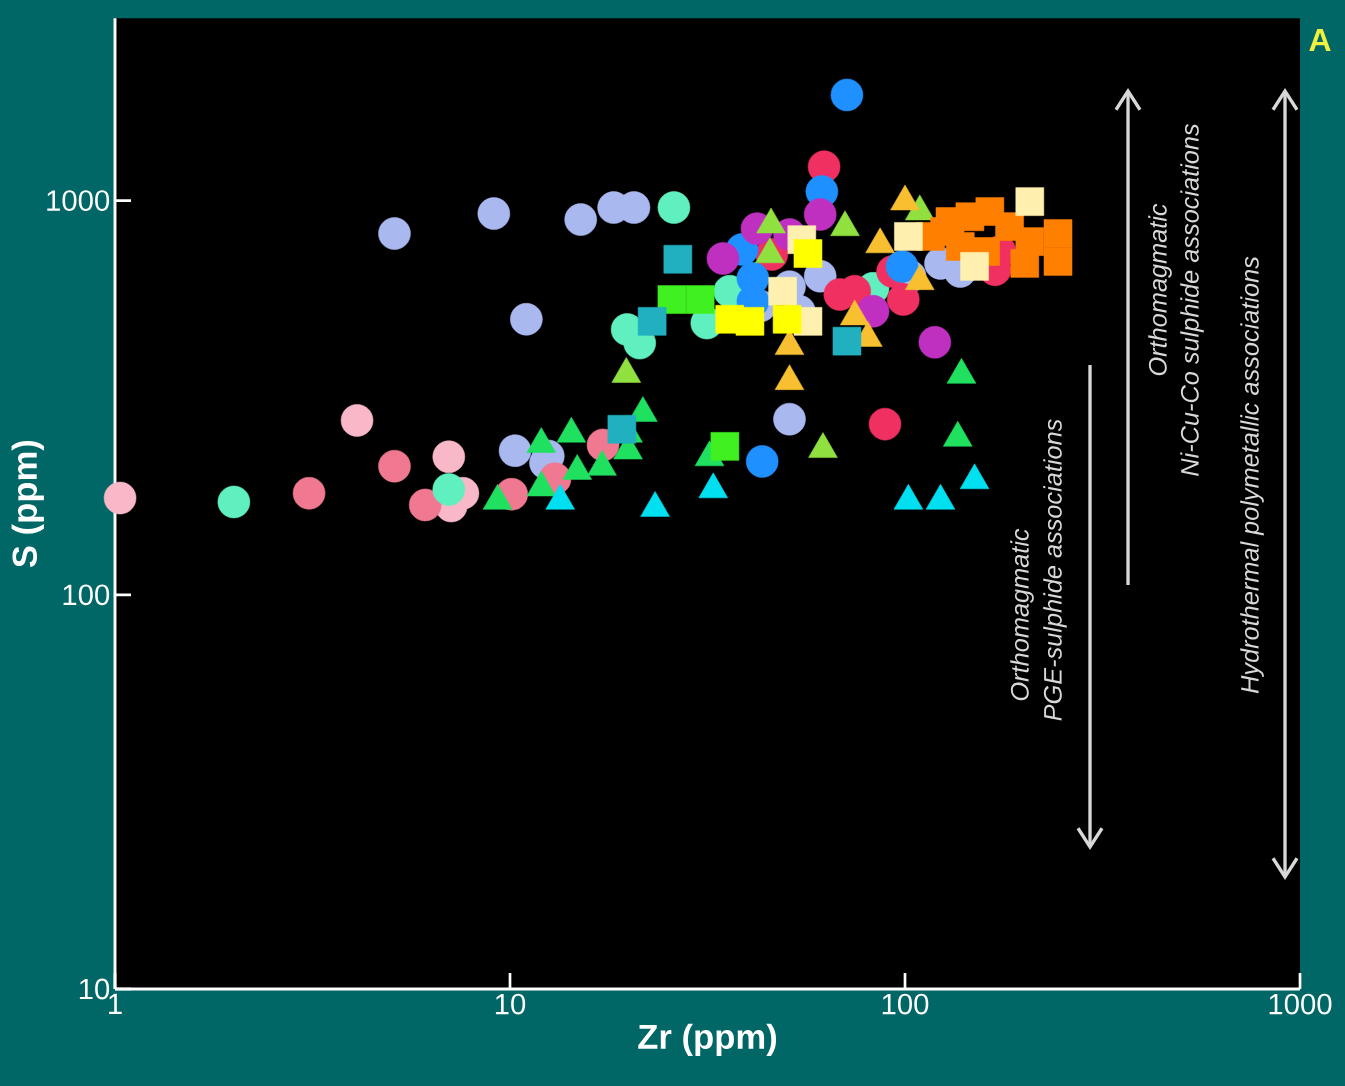  I want to click on x-tick-label: 1000, so click(1300, 1004).